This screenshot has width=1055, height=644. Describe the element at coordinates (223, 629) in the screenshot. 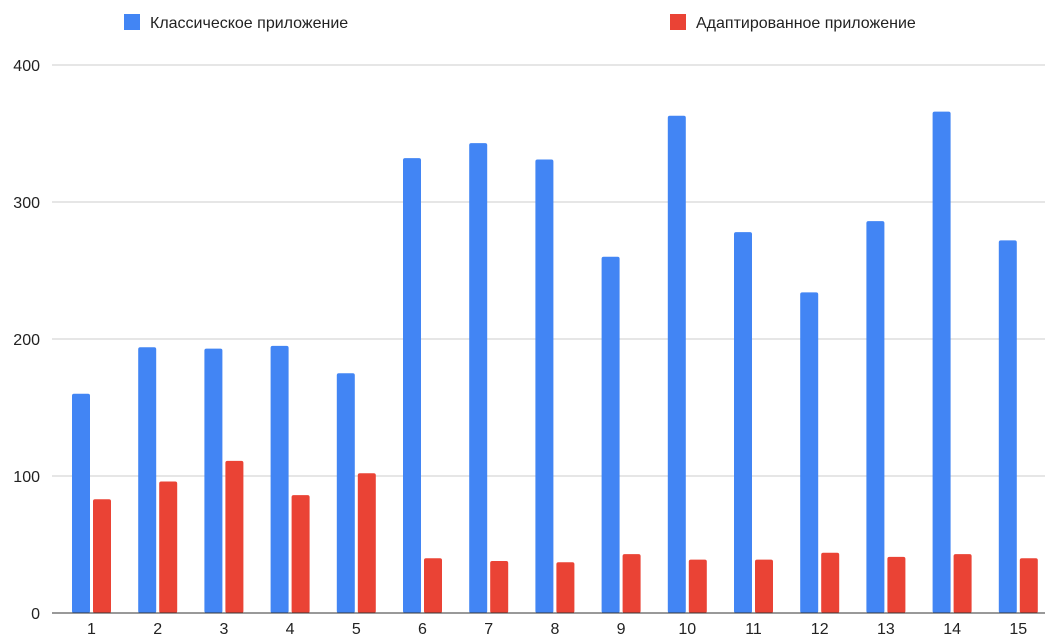

I see `x-tick-label: 3` at that location.